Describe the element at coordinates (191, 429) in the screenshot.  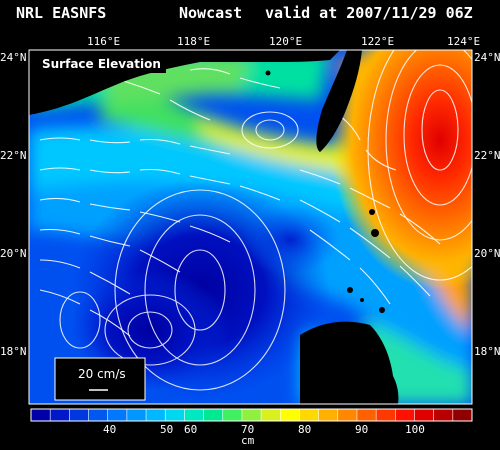
I see `cbar-tick-60: 60` at that location.